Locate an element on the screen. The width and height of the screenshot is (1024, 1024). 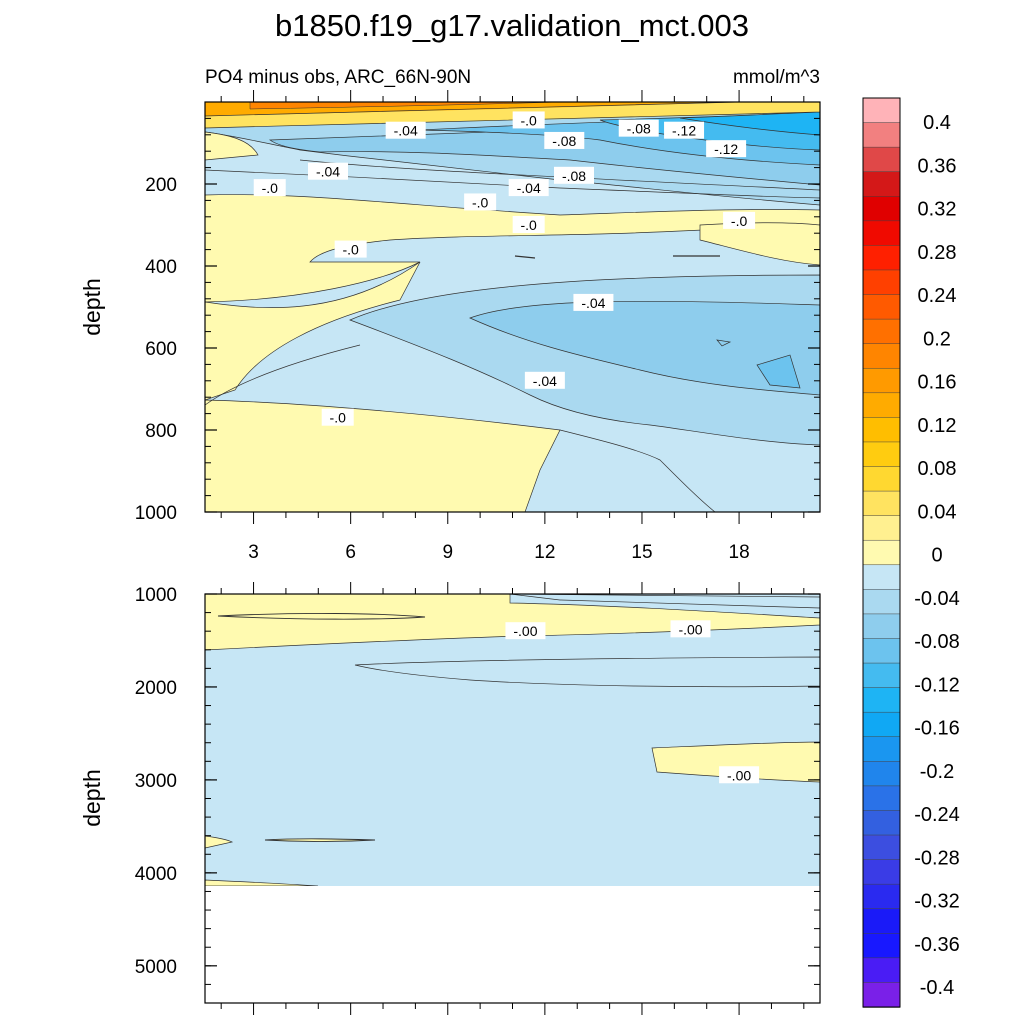
y-tick-label: 4000 is located at coordinates (156, 874).